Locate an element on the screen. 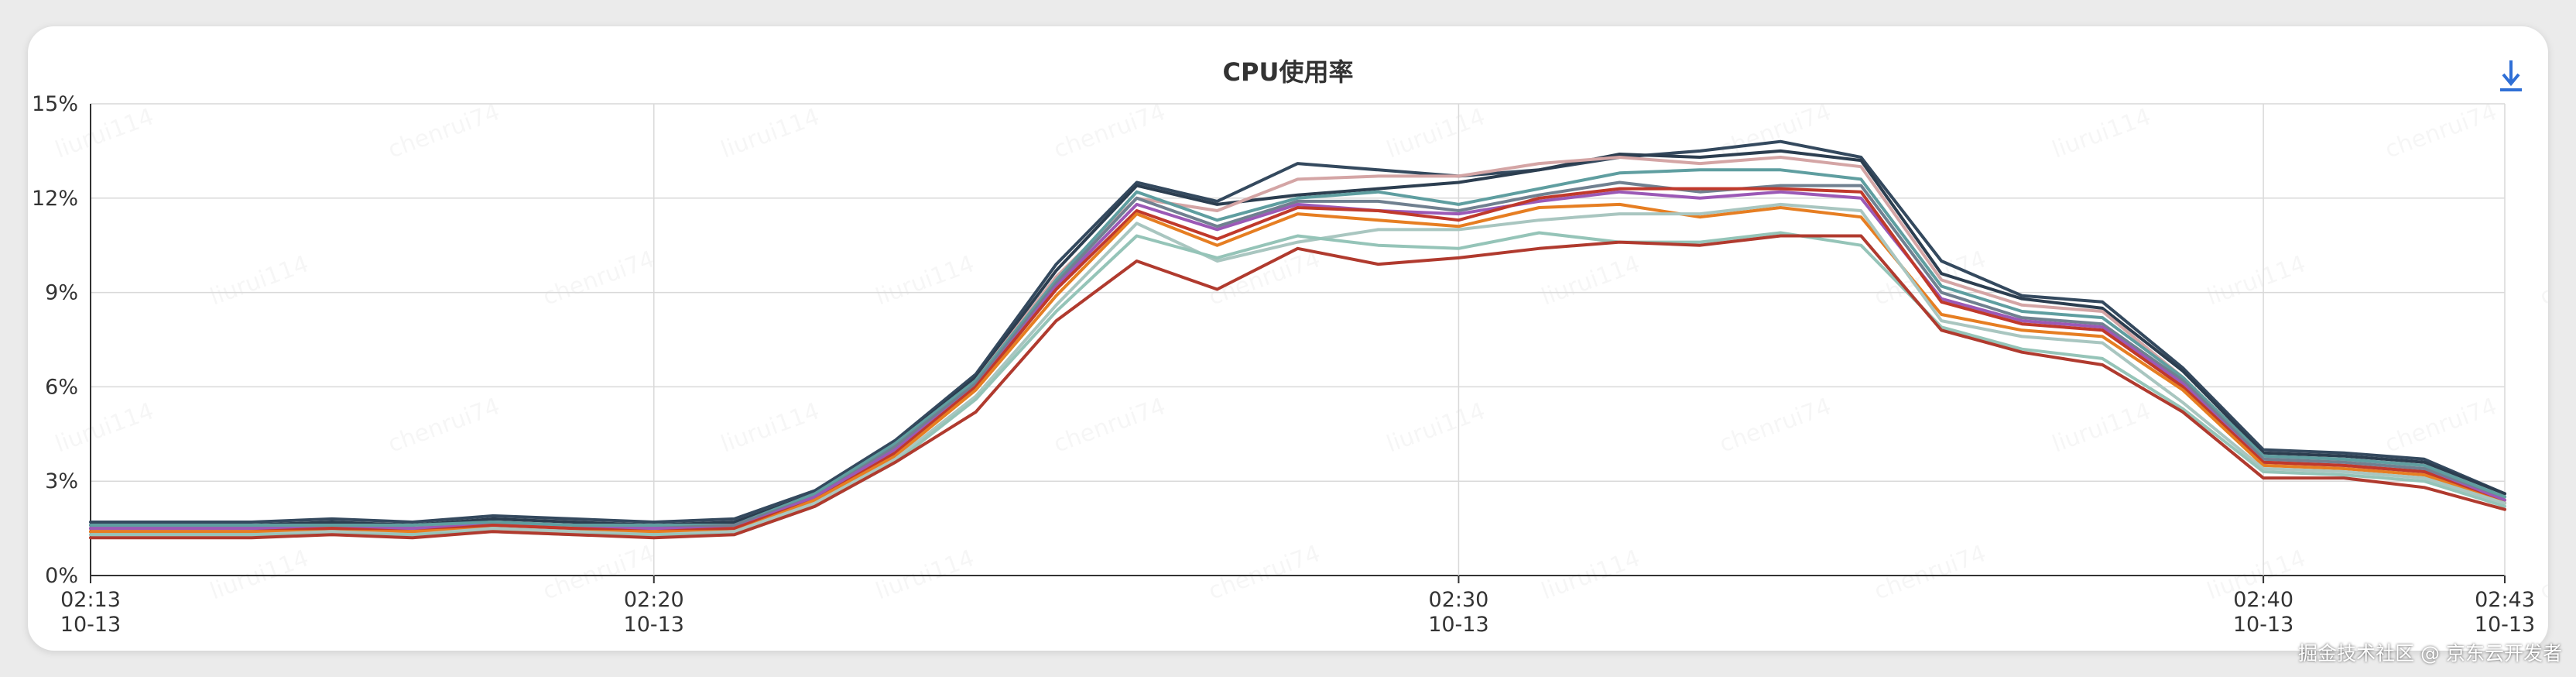 The width and height of the screenshot is (2576, 677). y-tick-label: 6% is located at coordinates (61, 387).